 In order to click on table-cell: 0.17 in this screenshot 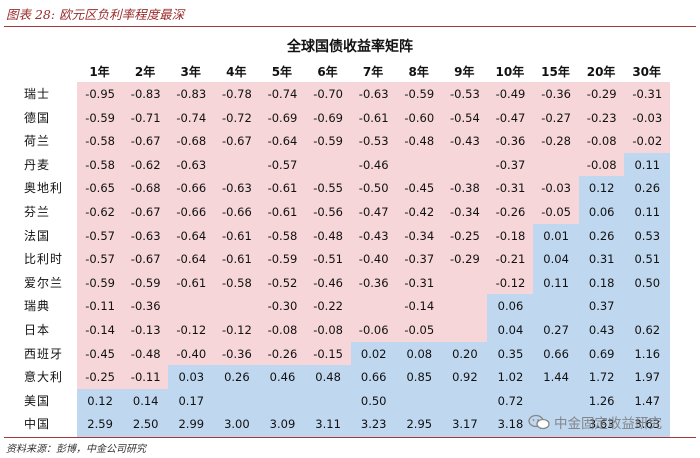, I will do `click(191, 400)`.